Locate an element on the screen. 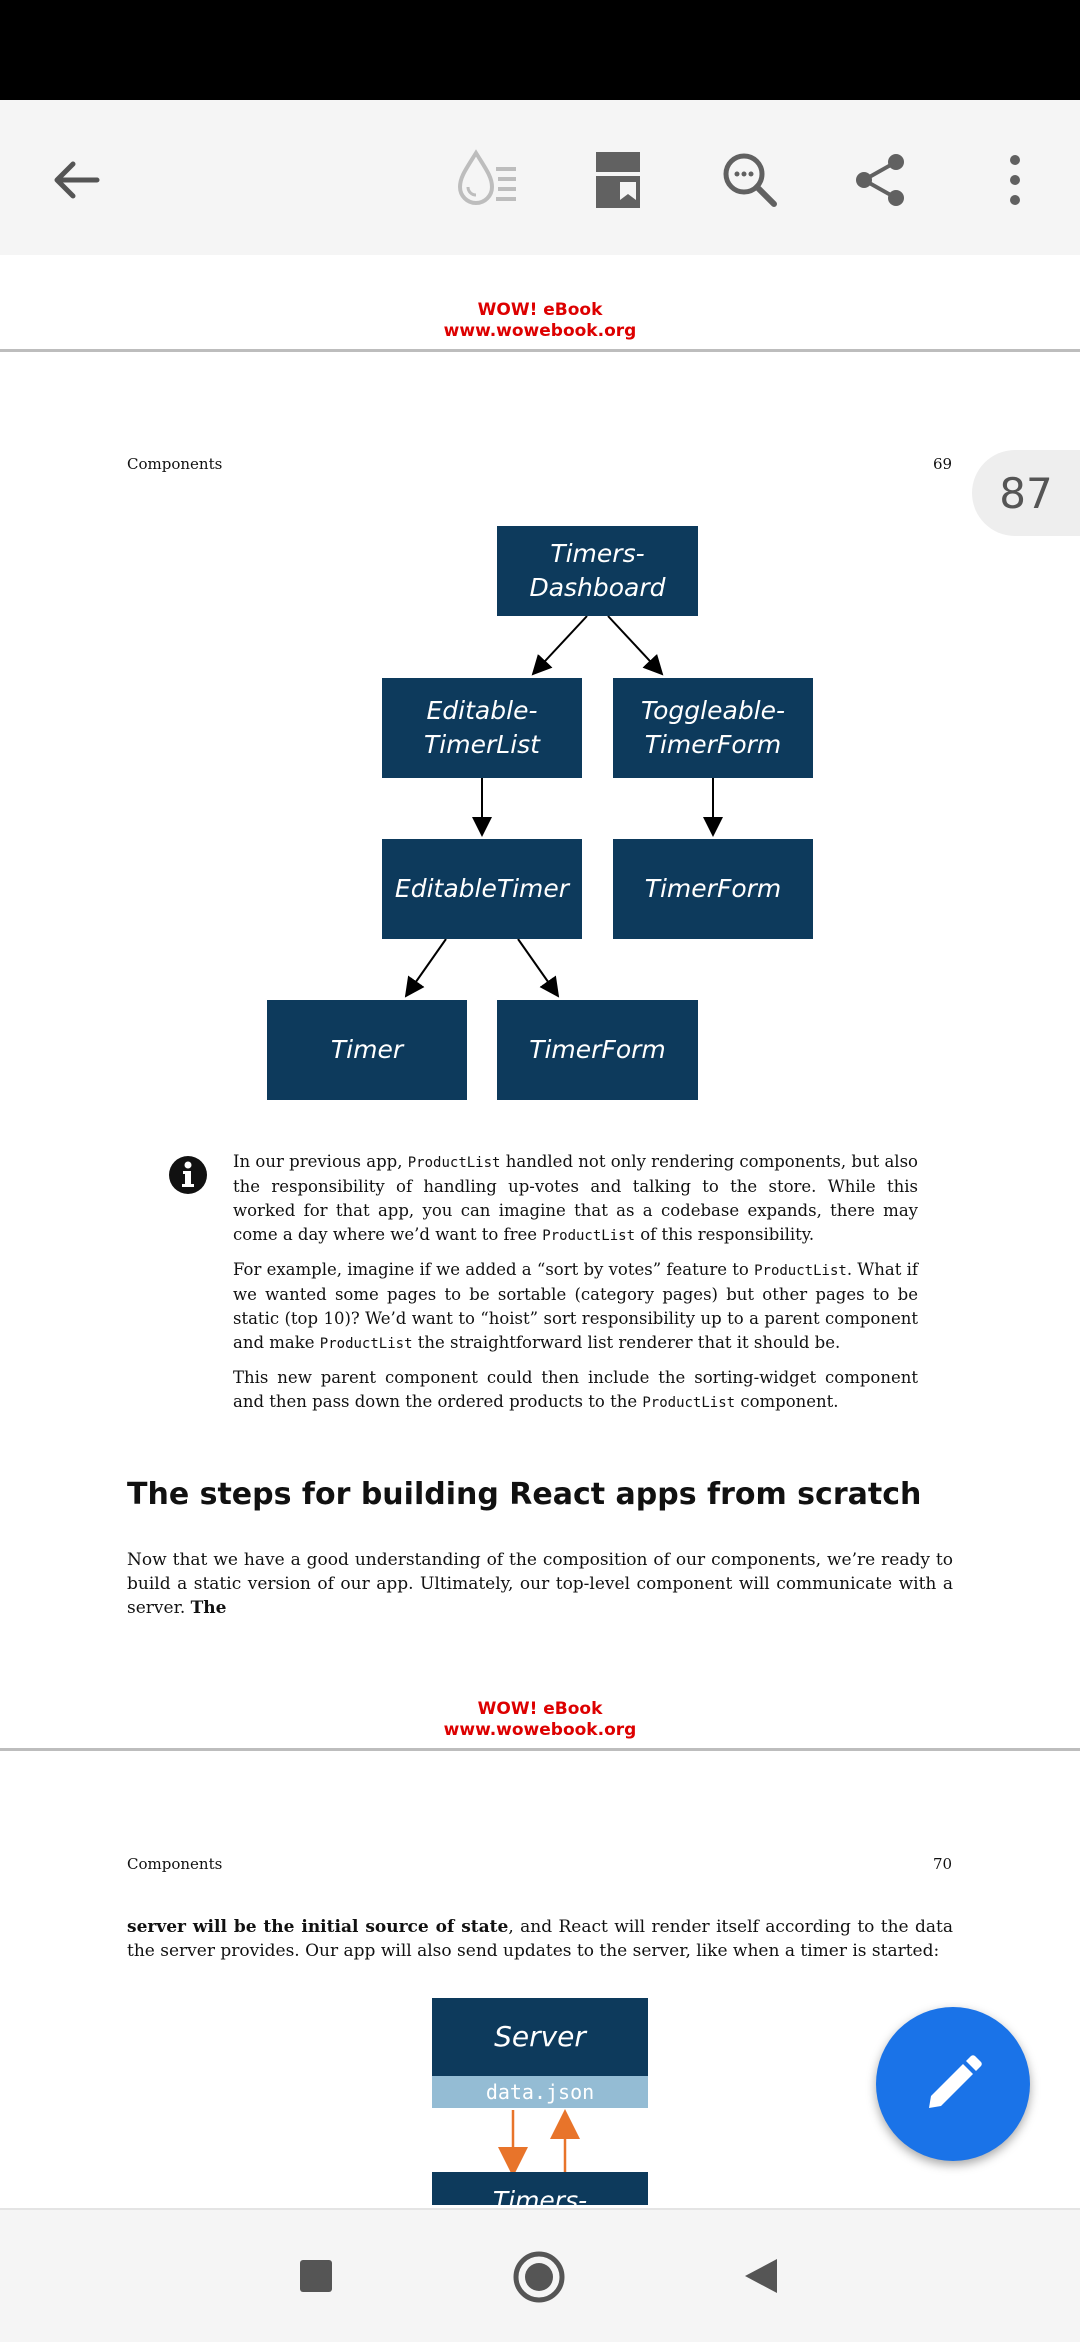 The width and height of the screenshot is (1080, 2342). diagram-box-editable-timerlist: Editable- TimerList is located at coordinates (482, 728).